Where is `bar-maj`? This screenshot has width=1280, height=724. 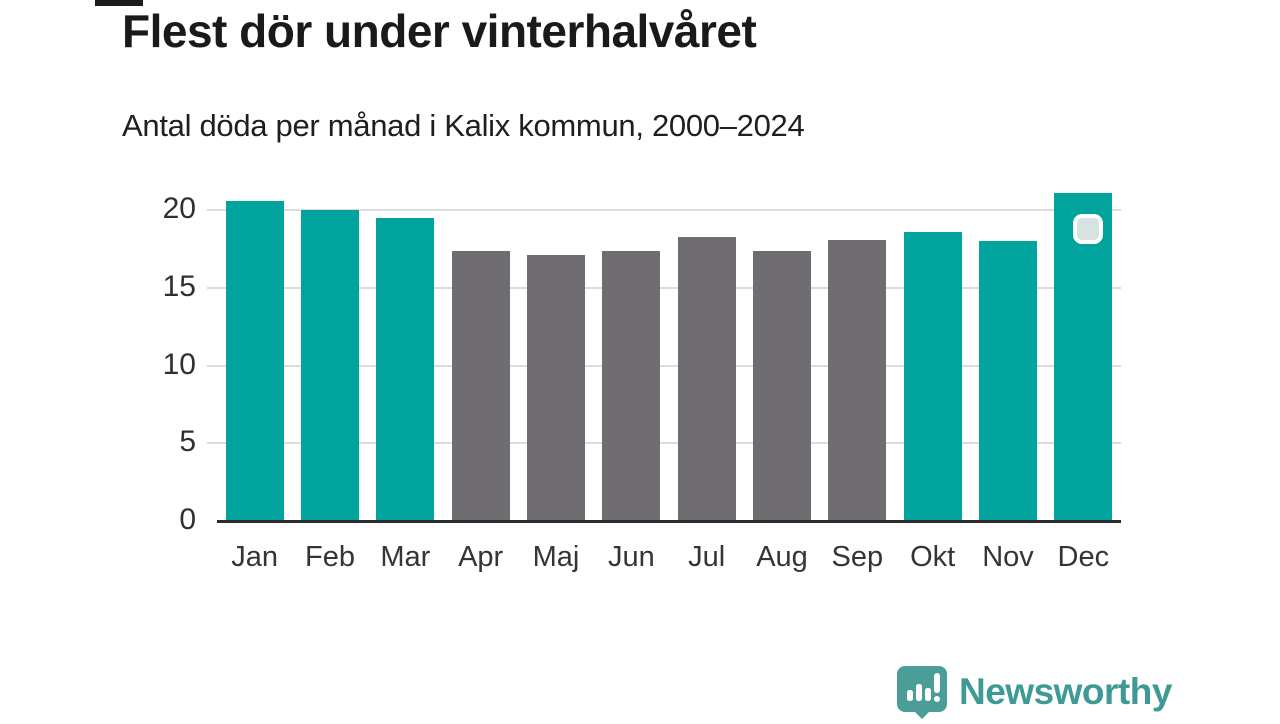
bar-maj is located at coordinates (556, 388).